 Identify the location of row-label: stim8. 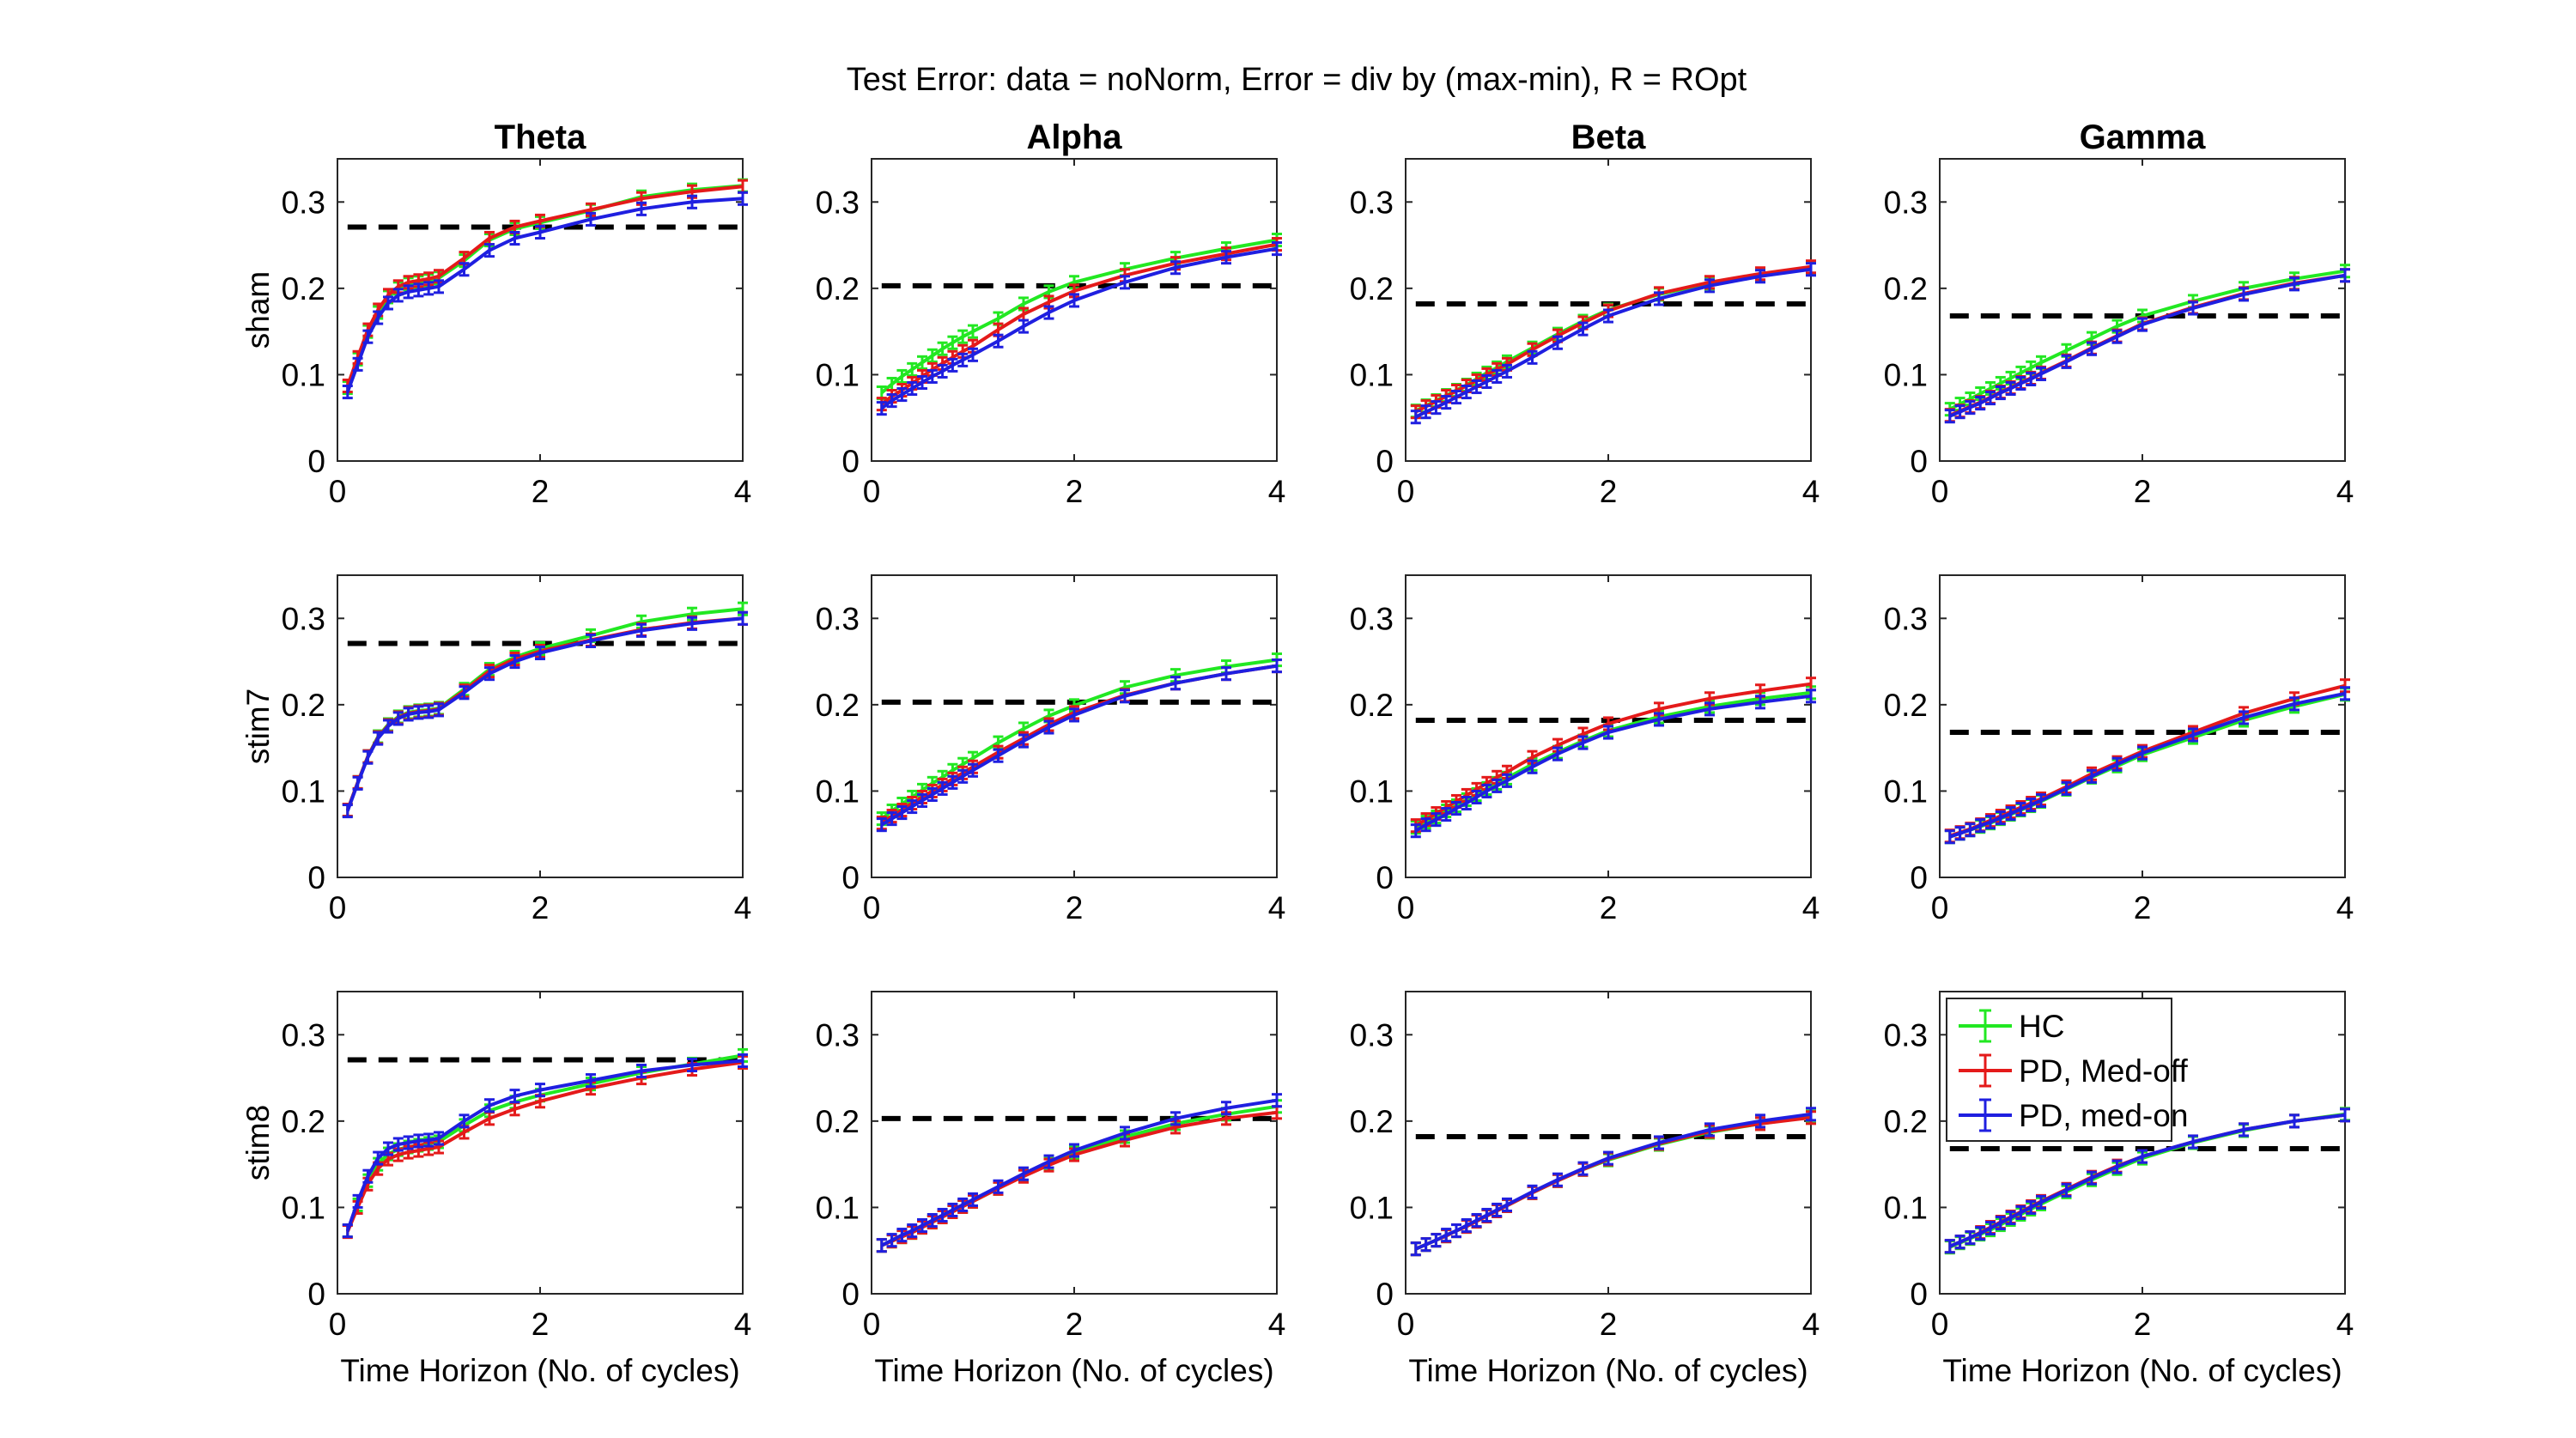
(258, 1142).